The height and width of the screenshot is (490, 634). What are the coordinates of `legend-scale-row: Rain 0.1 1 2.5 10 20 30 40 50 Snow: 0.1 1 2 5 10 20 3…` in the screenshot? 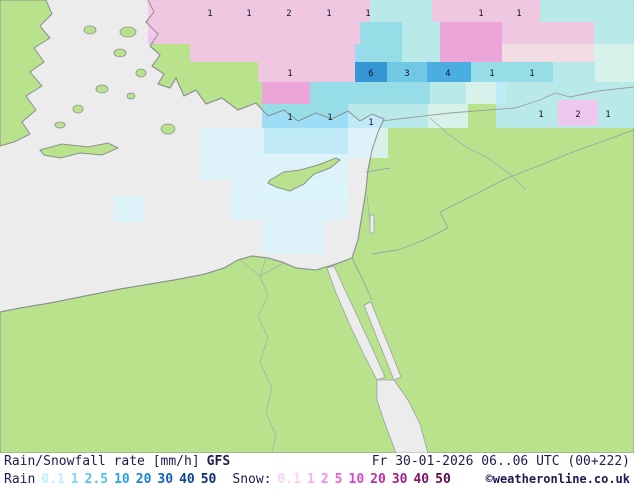 It's located at (317, 481).